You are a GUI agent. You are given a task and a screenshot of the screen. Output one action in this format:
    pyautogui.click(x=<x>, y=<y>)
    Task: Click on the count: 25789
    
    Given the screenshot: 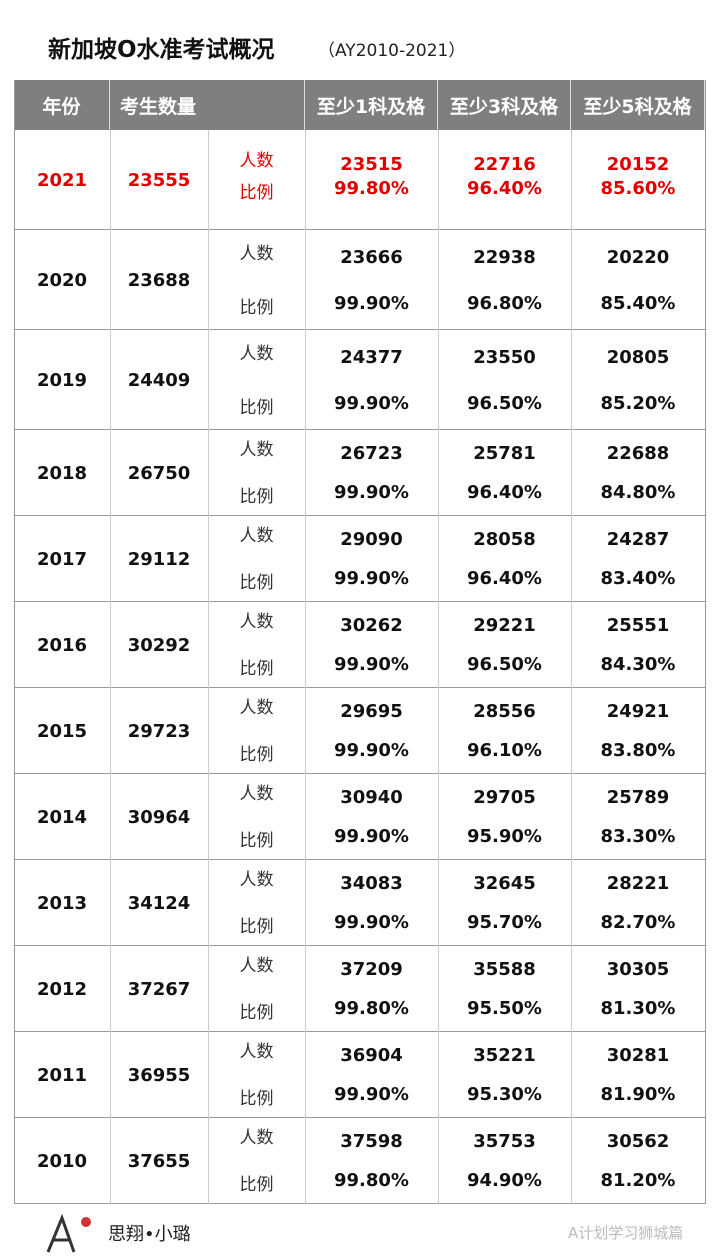 What is the action you would take?
    pyautogui.click(x=638, y=797)
    